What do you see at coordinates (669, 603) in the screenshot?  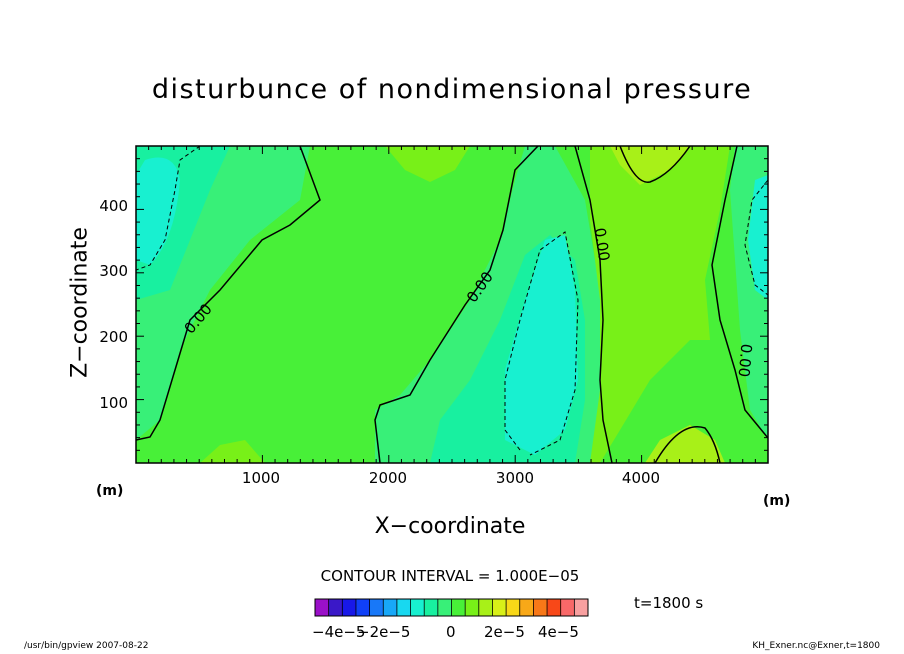 I see `time-label: t=1800 s` at bounding box center [669, 603].